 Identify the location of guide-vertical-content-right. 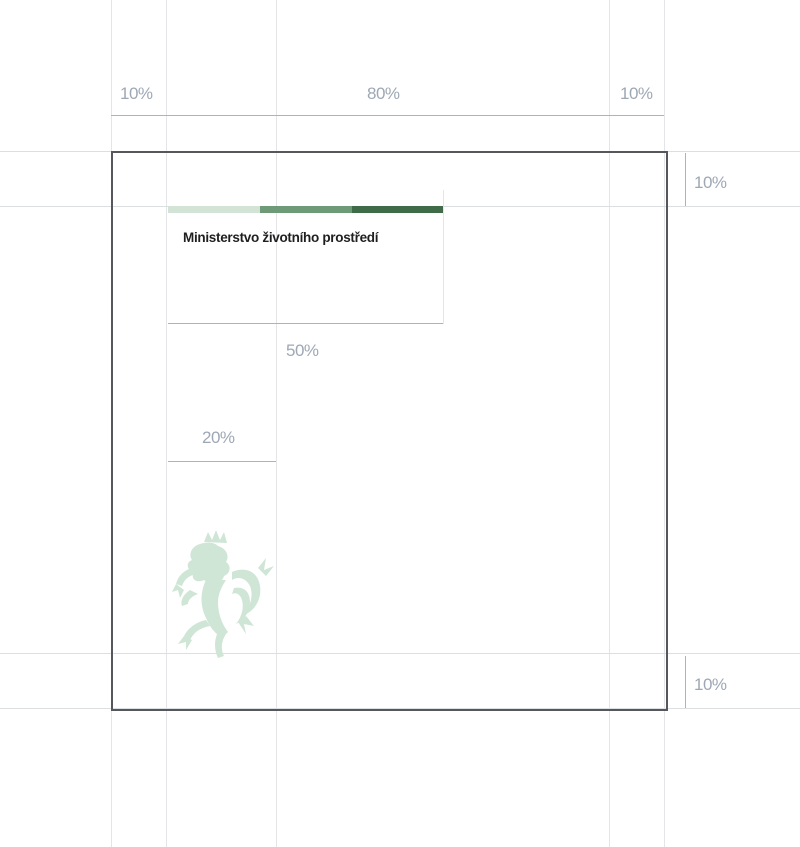
(609, 423).